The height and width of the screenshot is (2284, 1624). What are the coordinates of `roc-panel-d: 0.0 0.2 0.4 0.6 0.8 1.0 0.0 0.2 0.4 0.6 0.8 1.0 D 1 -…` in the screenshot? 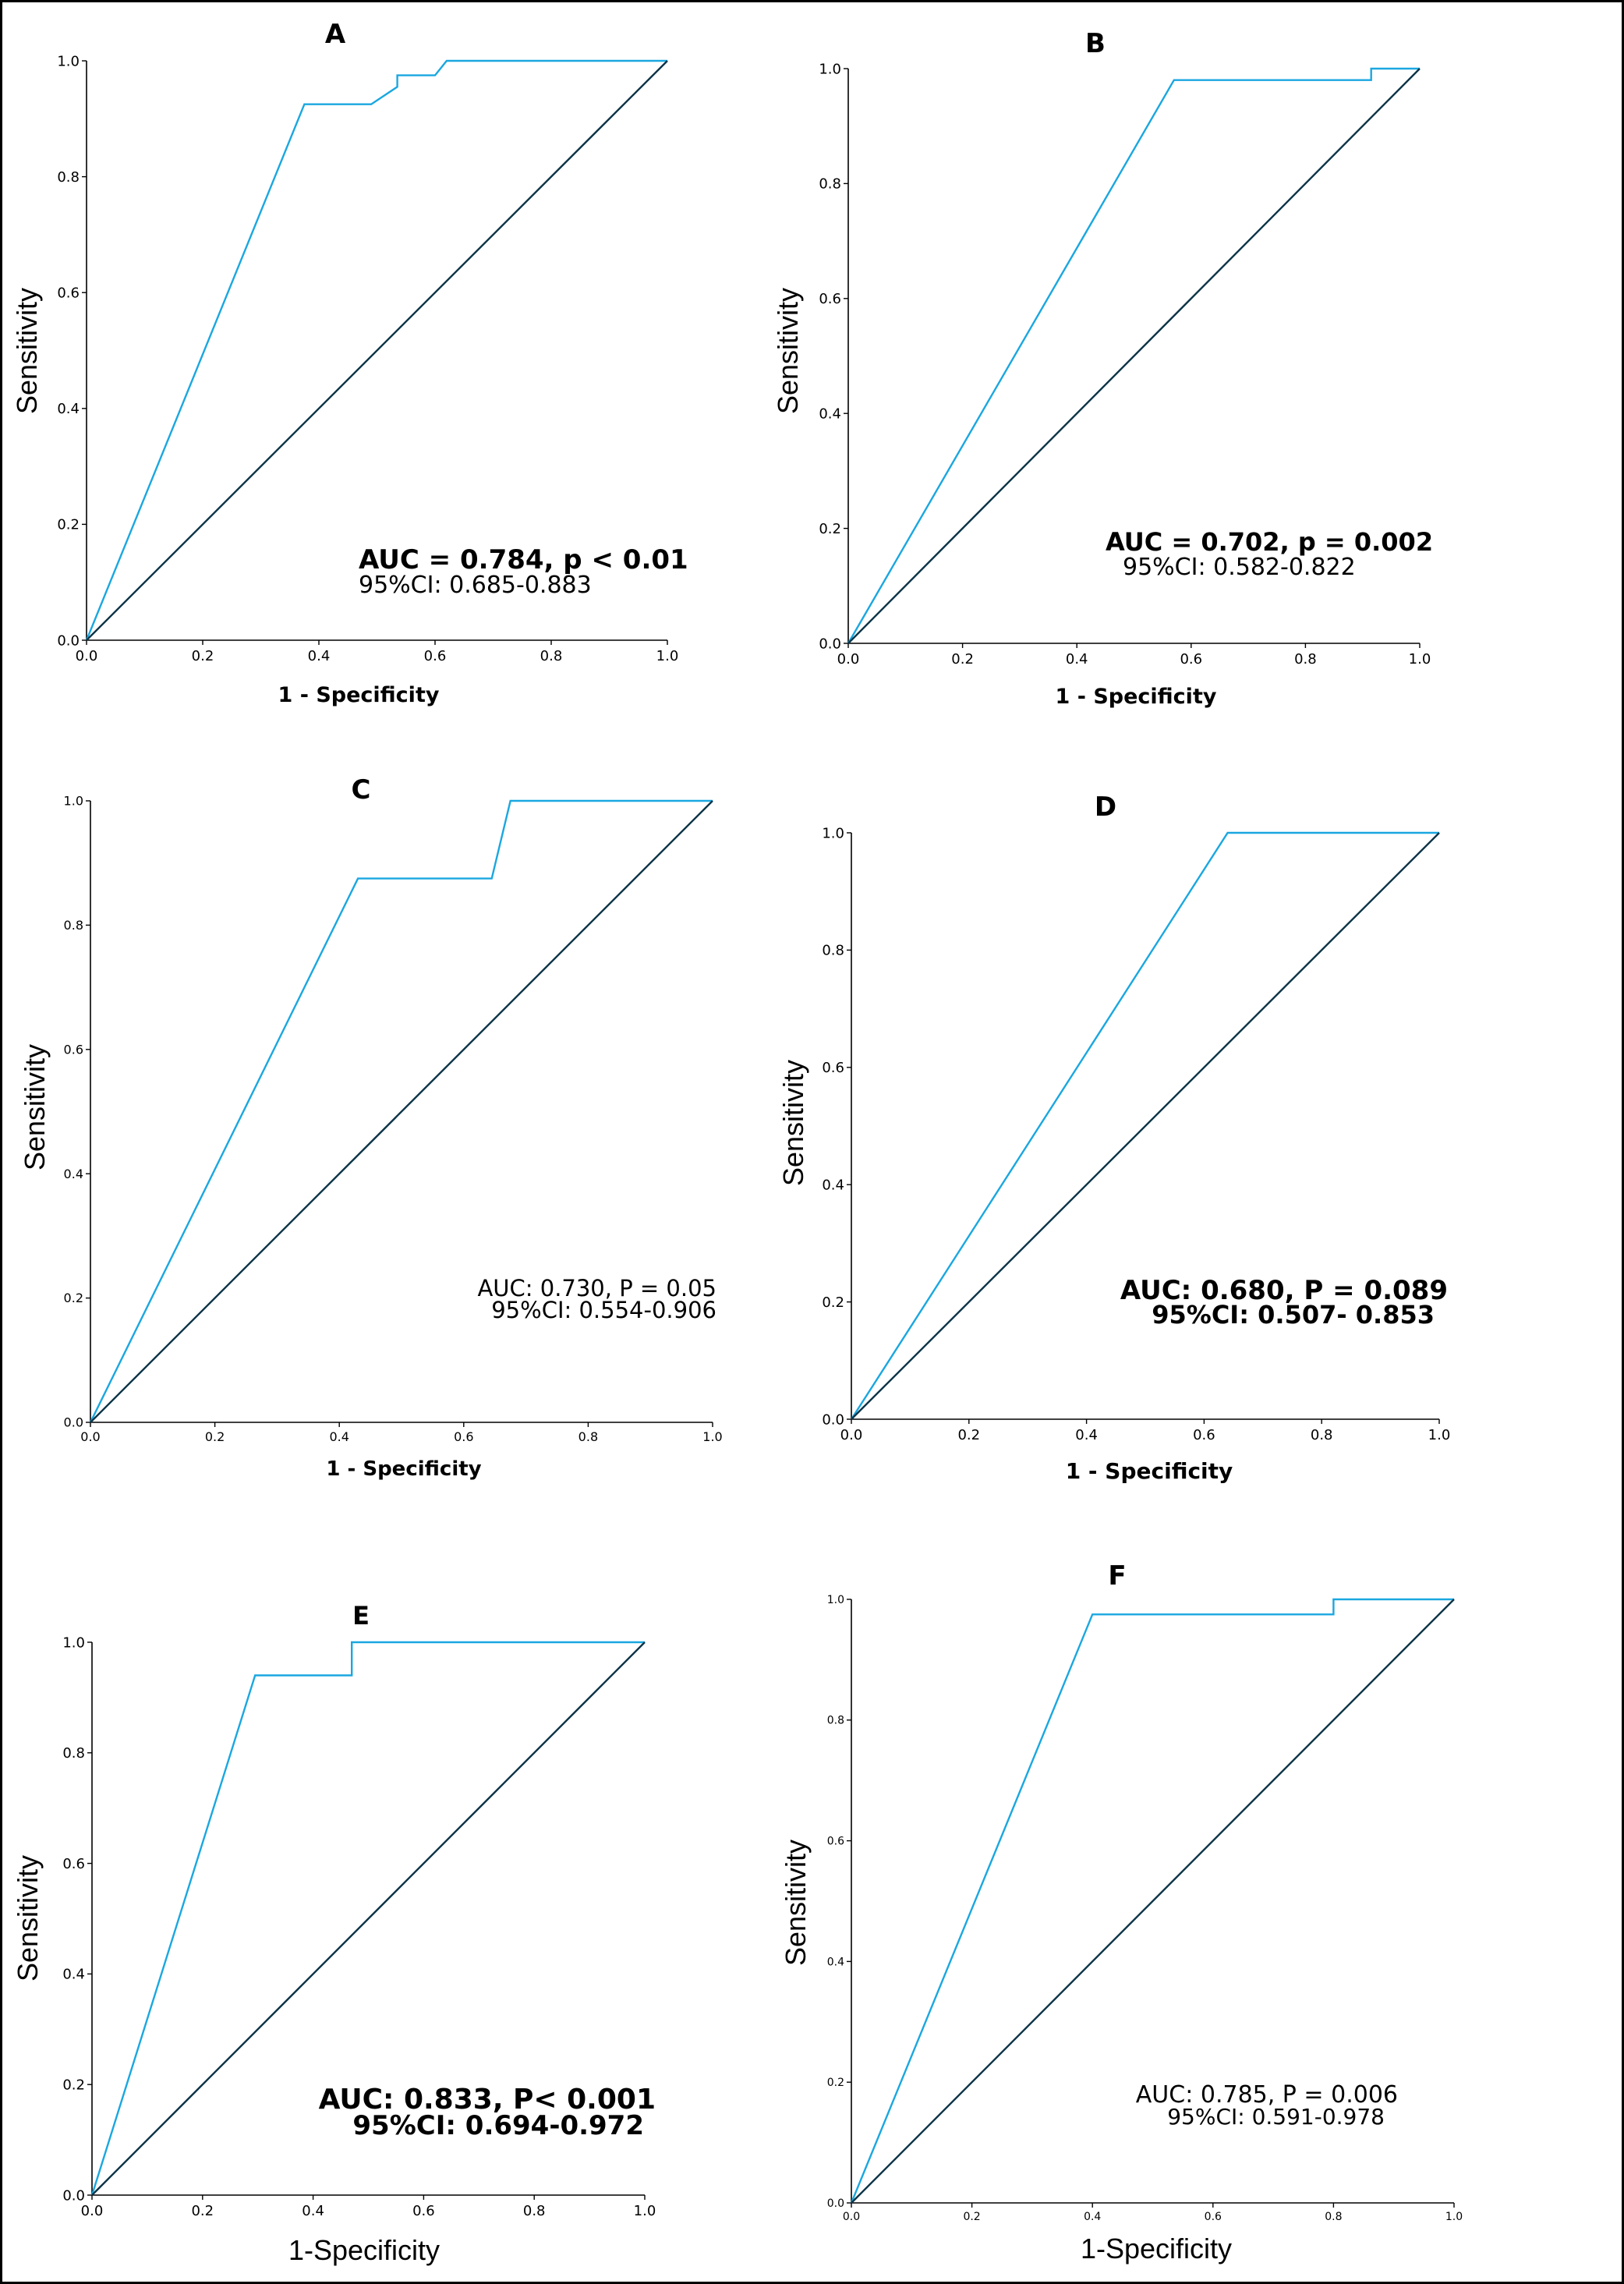 It's located at (1113, 1137).